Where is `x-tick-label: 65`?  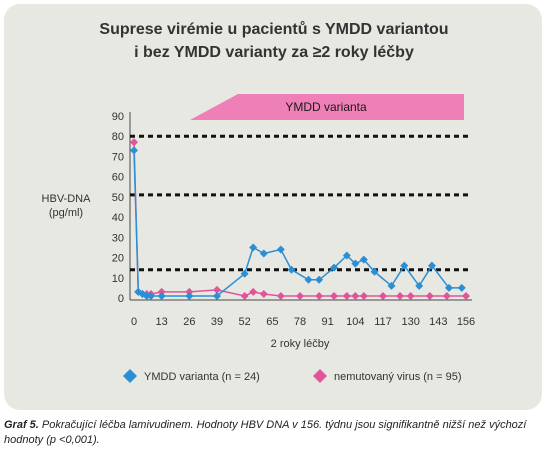 x-tick-label: 65 is located at coordinates (272, 322).